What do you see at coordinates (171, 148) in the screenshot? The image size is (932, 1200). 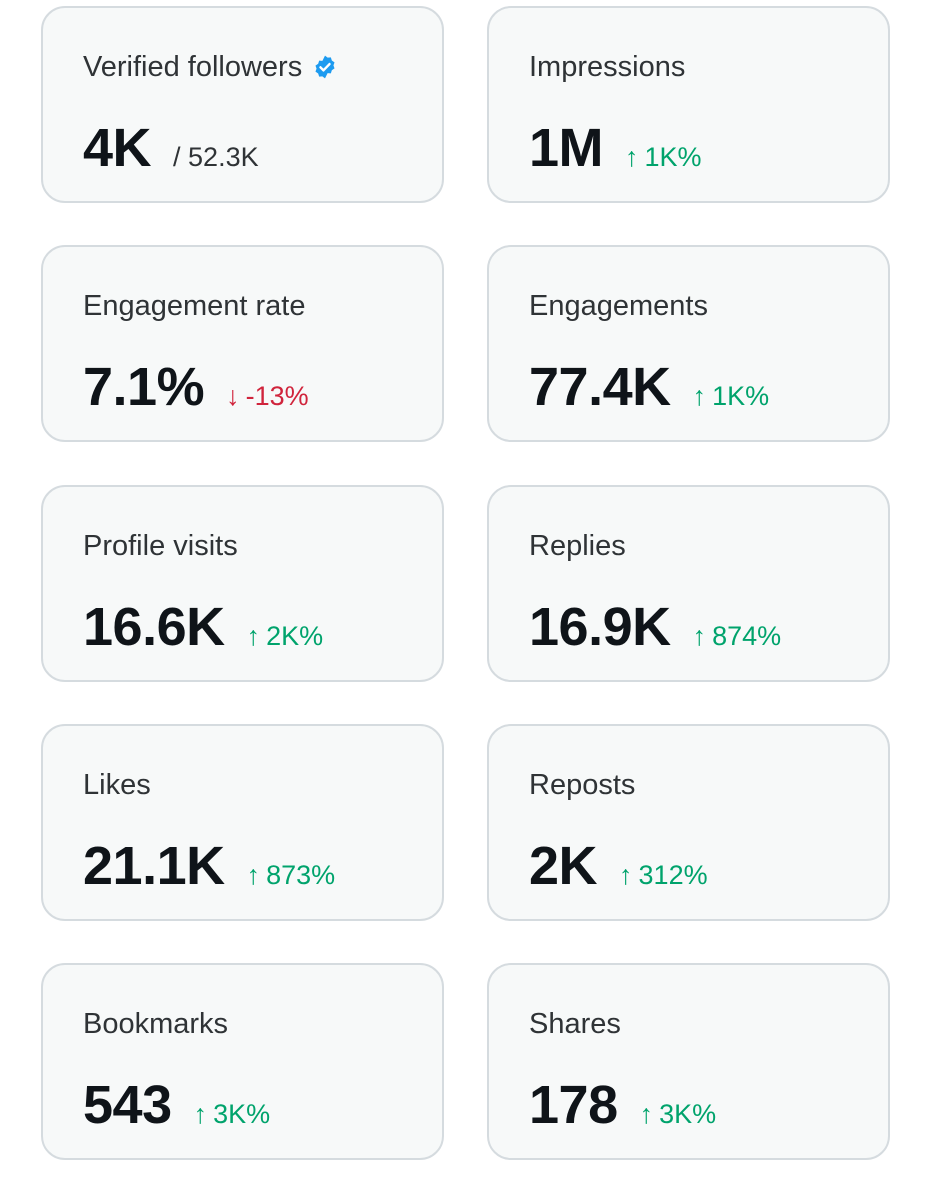 I see `metric-value-row: 4K / 52.3K` at bounding box center [171, 148].